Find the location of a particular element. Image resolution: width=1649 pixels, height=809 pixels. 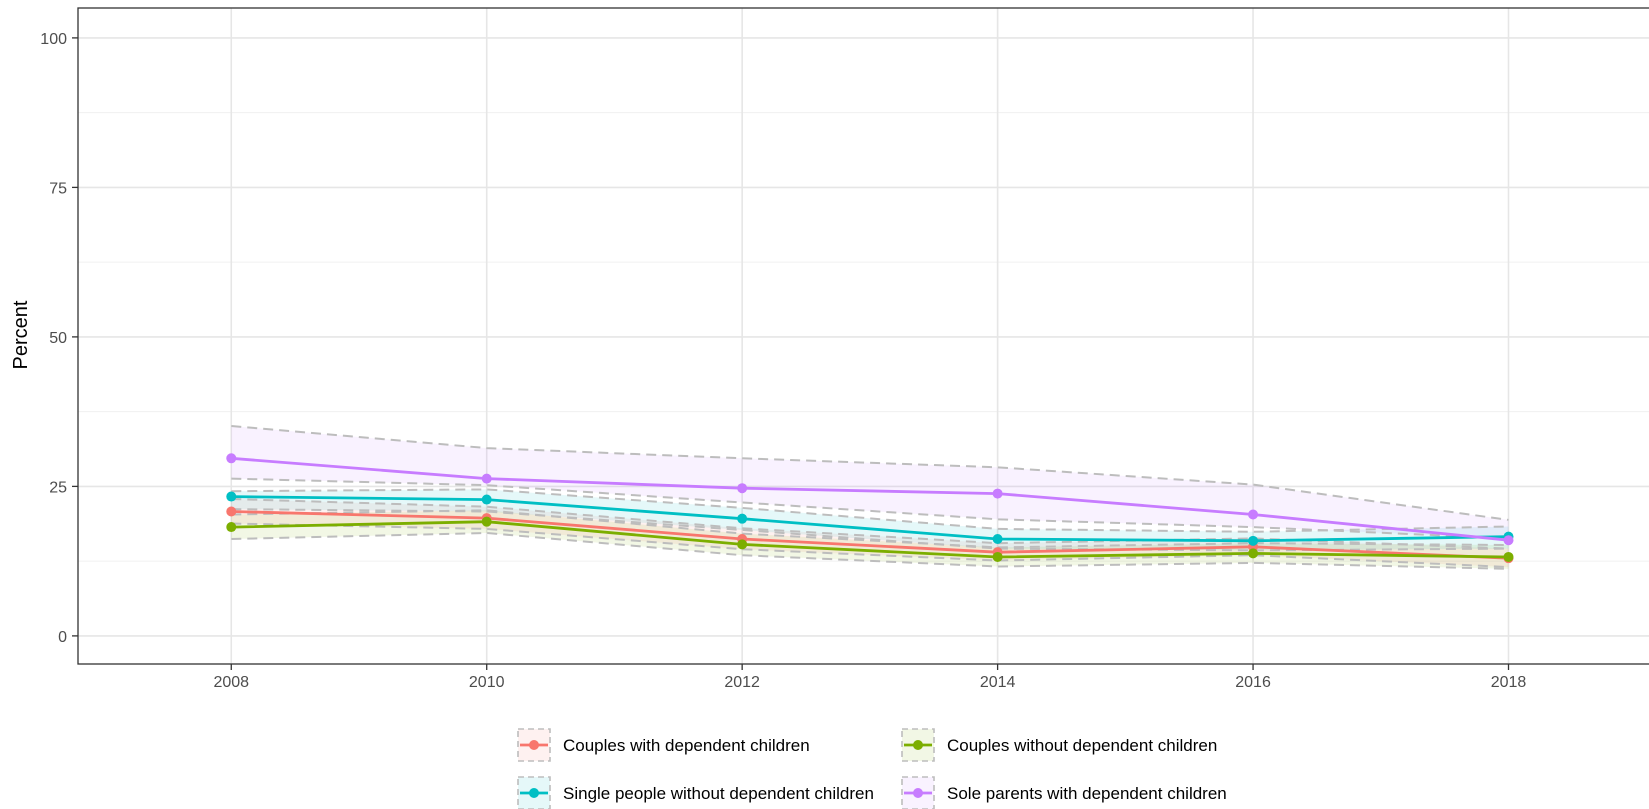

confidence-band is located at coordinates (870, 533).